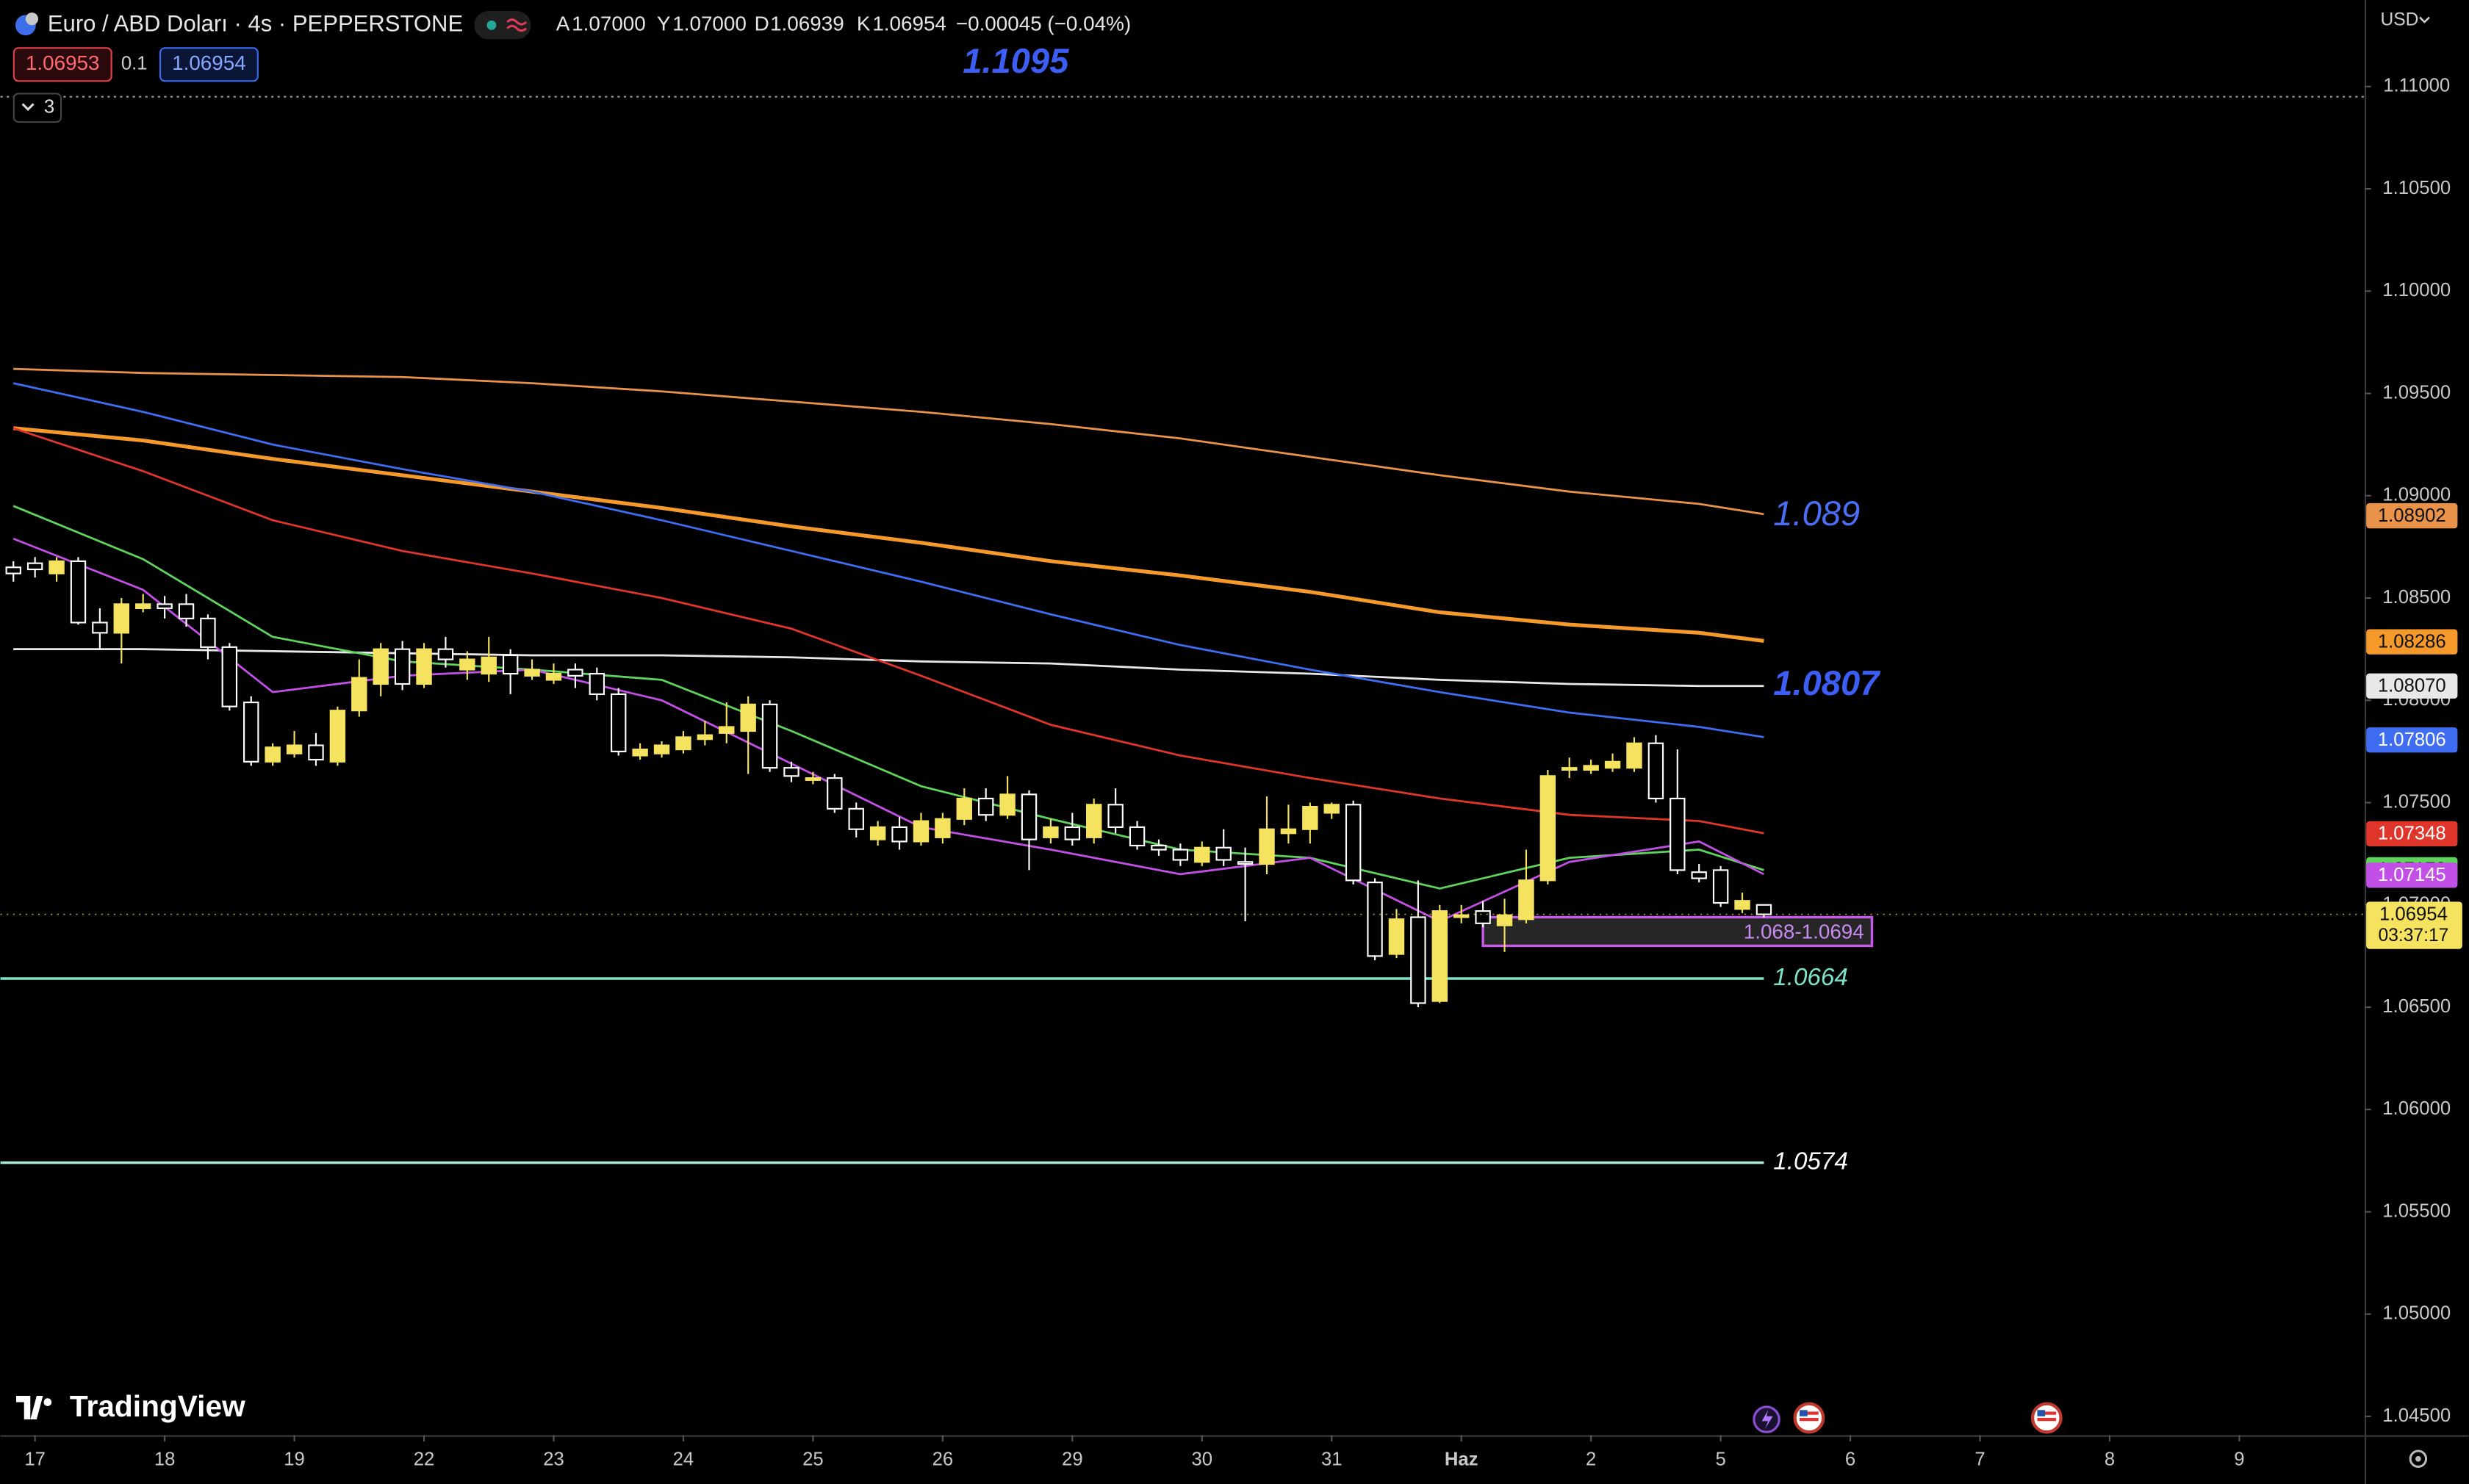 The height and width of the screenshot is (1484, 2469). What do you see at coordinates (2416, 393) in the screenshot?
I see `y-tick-label: 1.09500` at bounding box center [2416, 393].